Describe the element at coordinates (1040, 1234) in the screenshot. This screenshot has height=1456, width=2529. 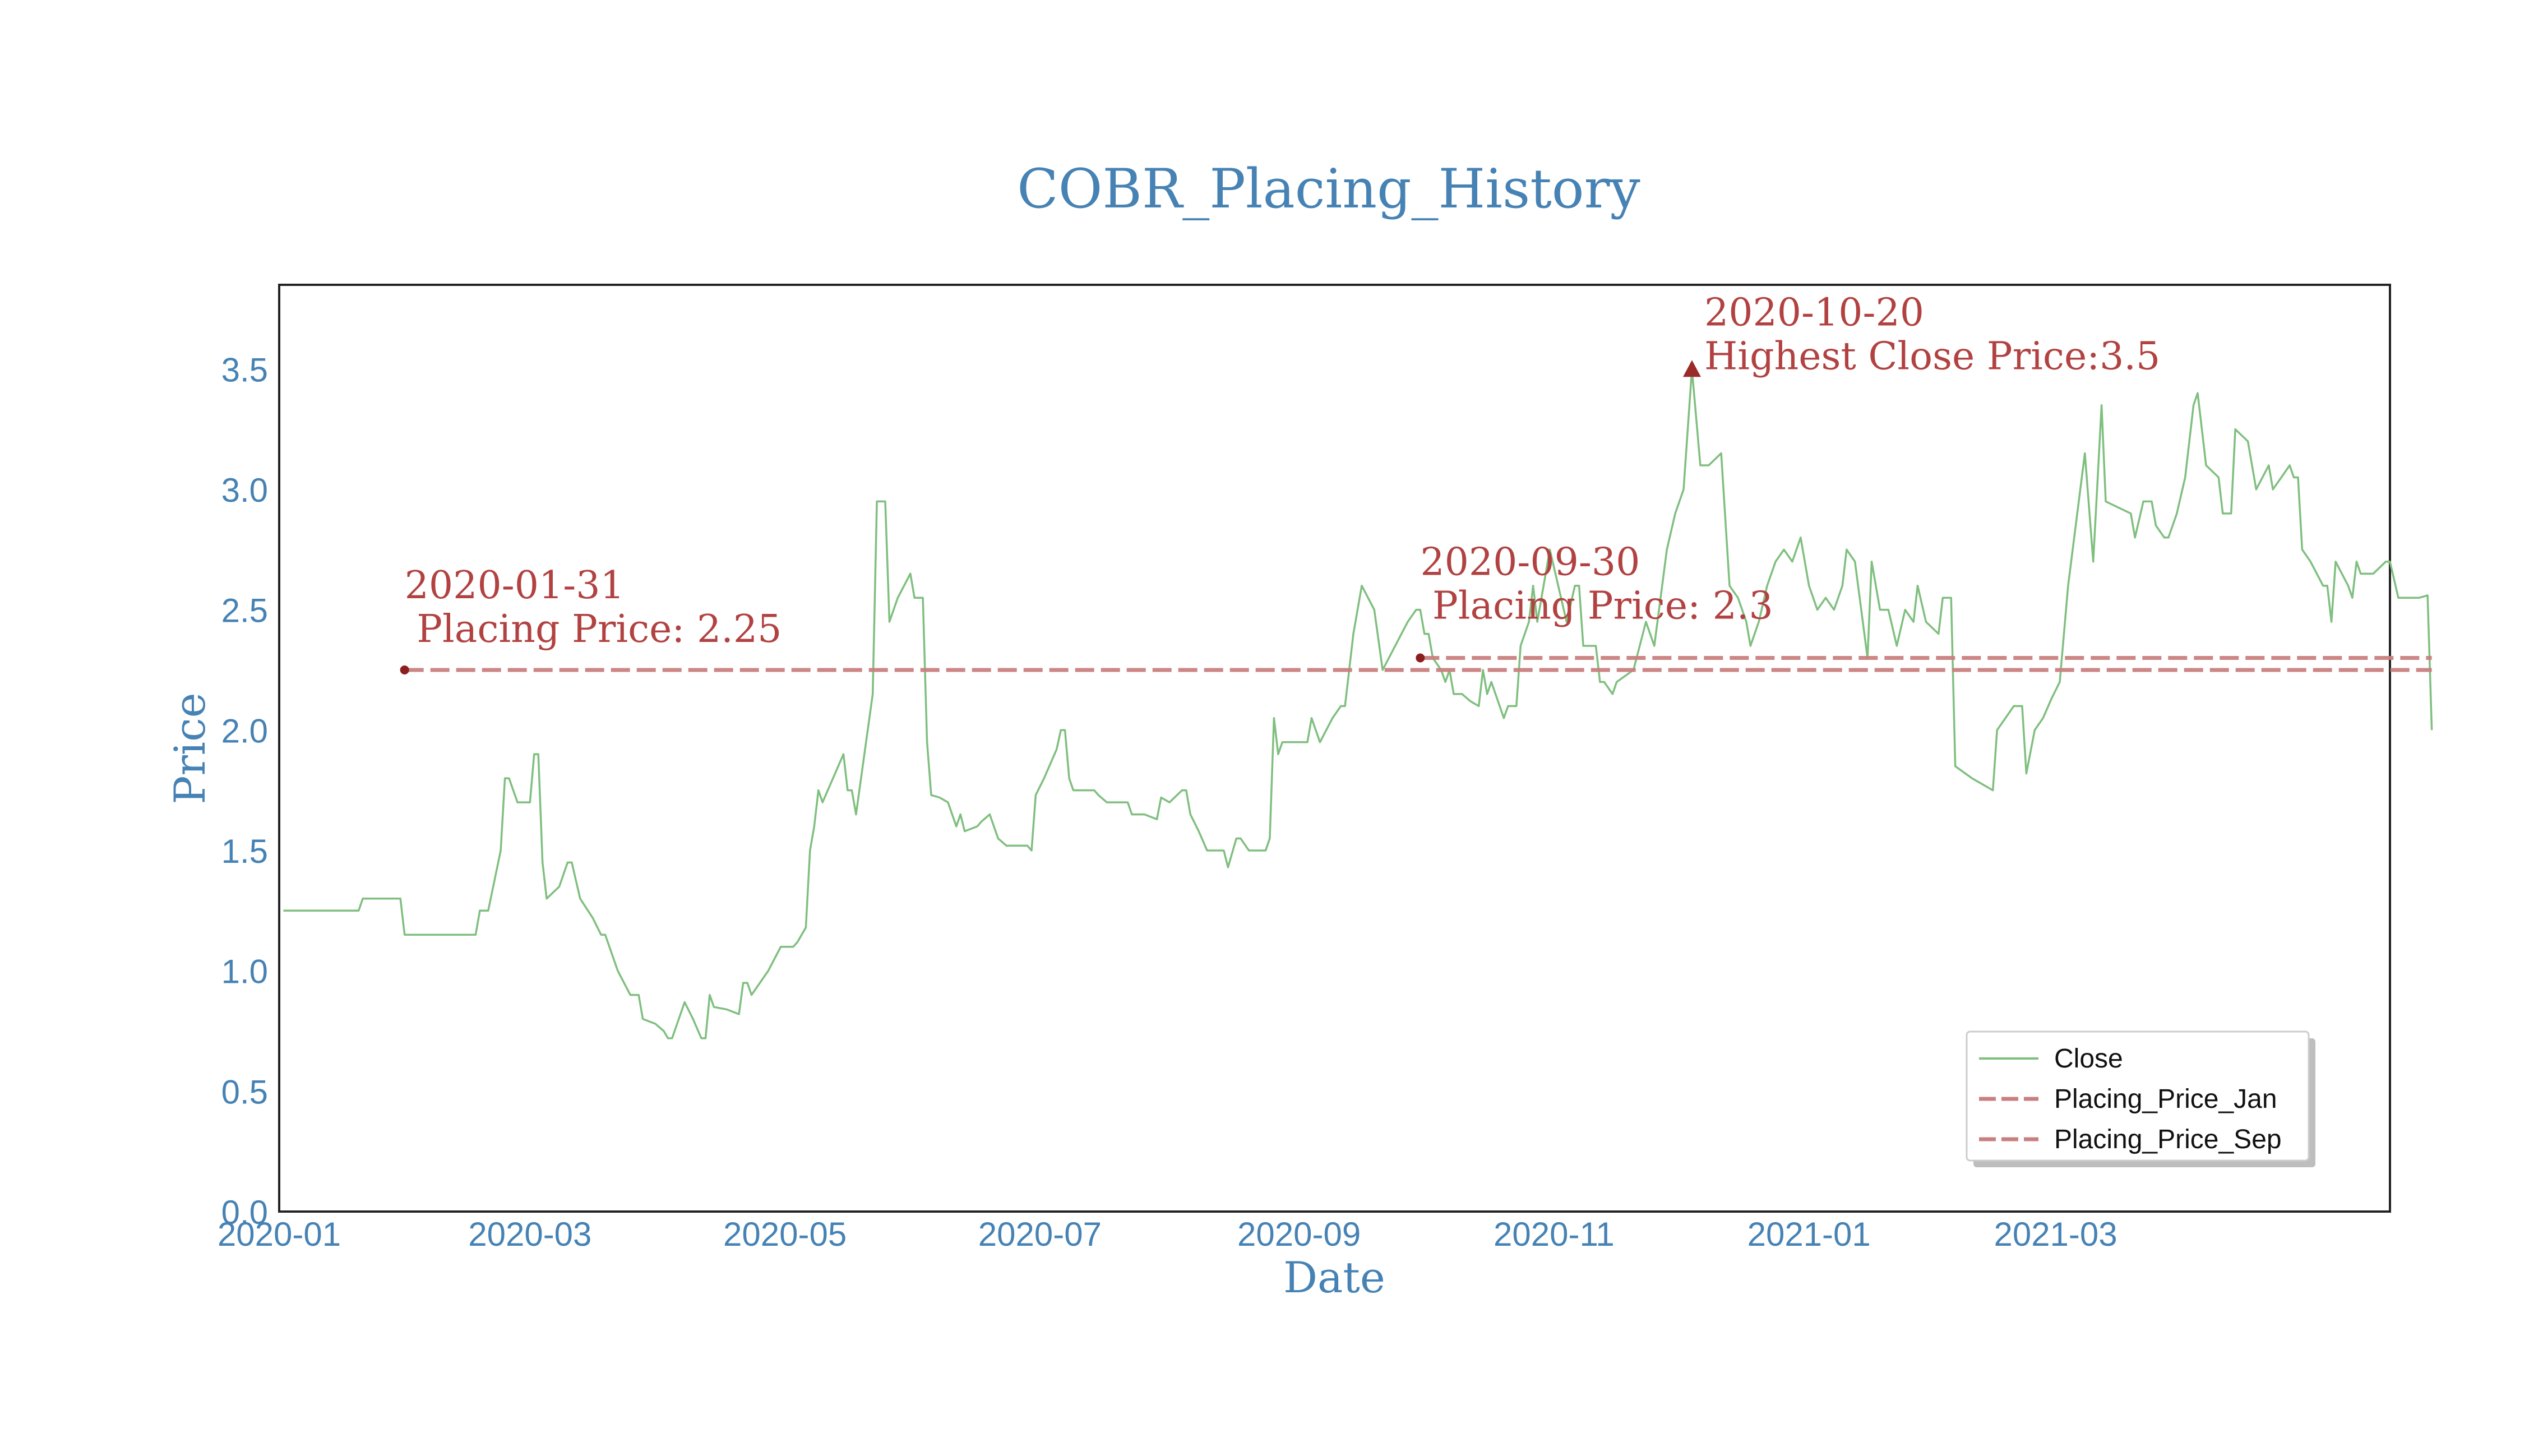
I see `x-tick-label: 2020-07` at that location.